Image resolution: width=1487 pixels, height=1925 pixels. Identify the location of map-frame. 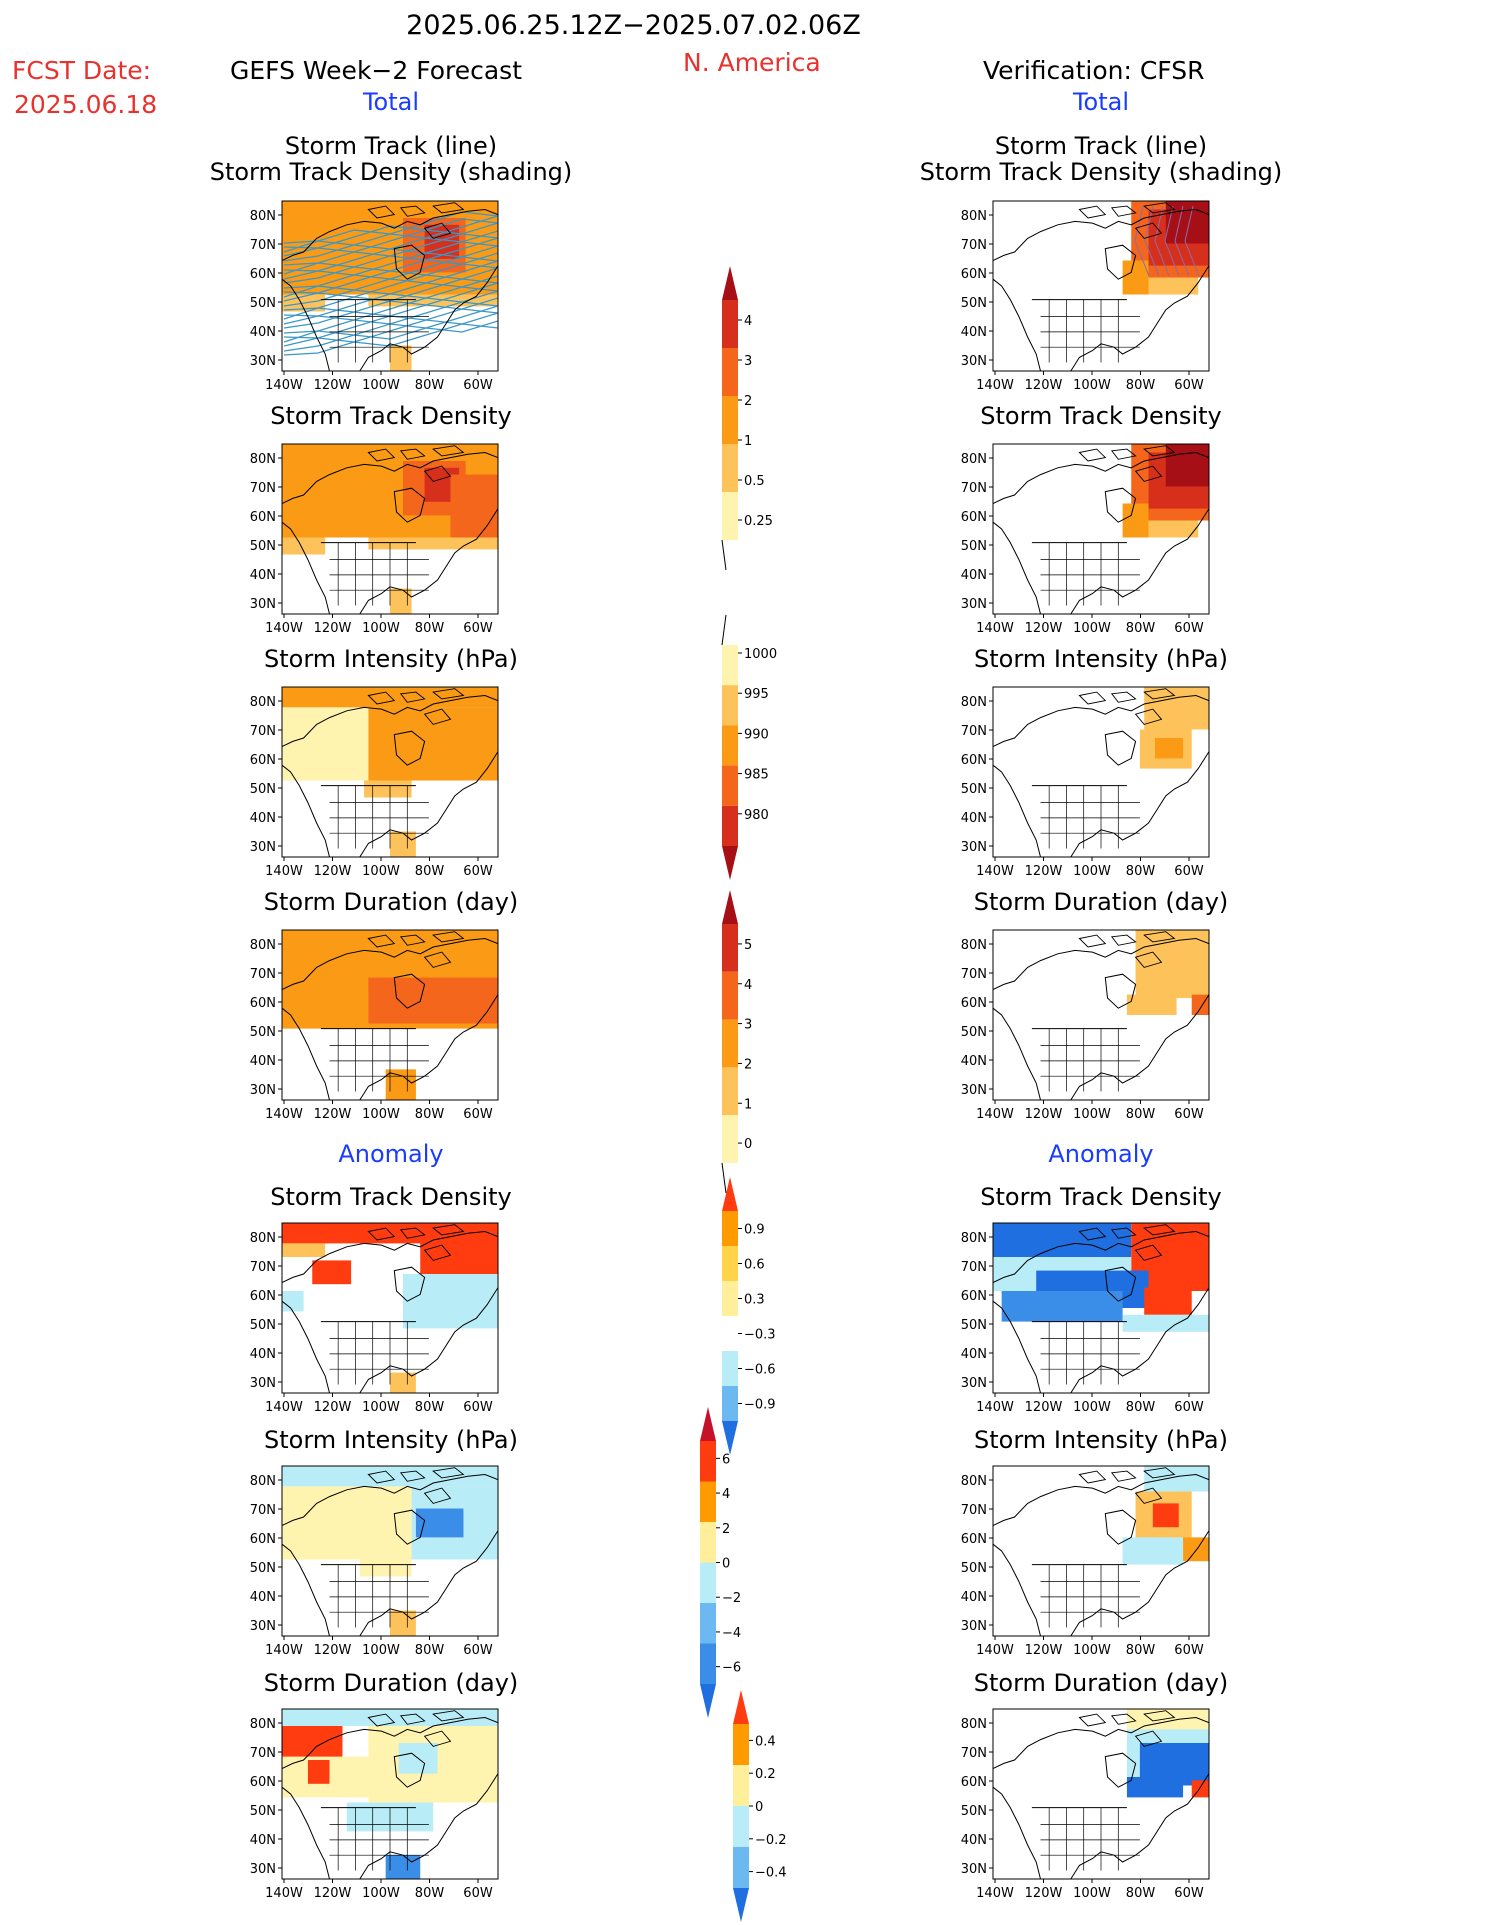
(1101, 1308).